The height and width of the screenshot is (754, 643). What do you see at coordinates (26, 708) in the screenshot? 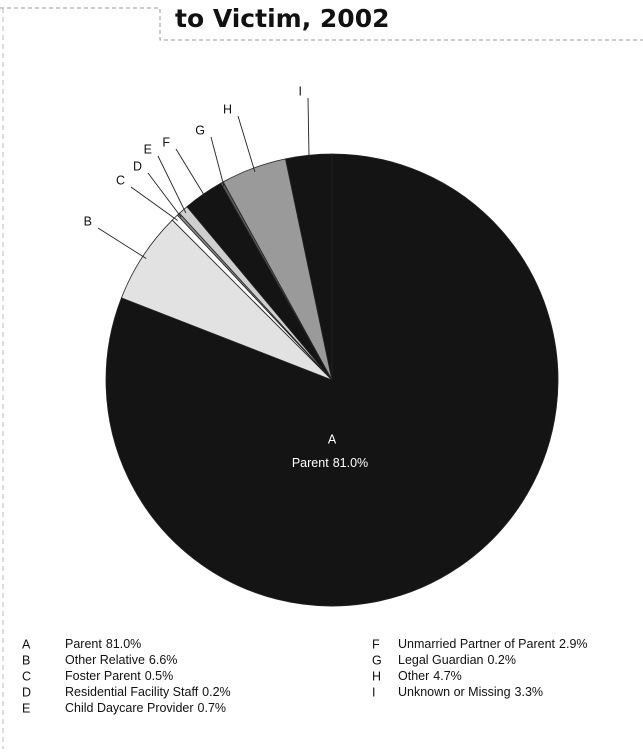
I see `legend-key: E` at bounding box center [26, 708].